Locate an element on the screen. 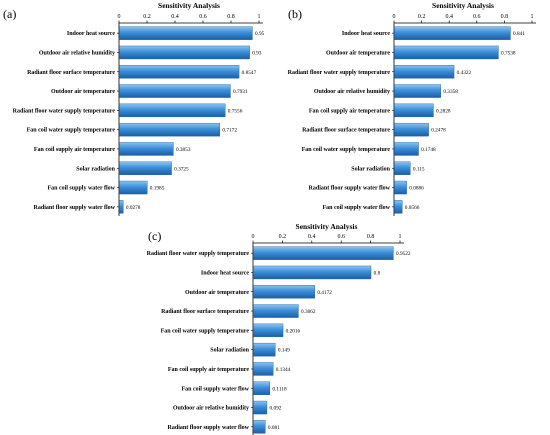  panel-label: (b) is located at coordinates (295, 14).